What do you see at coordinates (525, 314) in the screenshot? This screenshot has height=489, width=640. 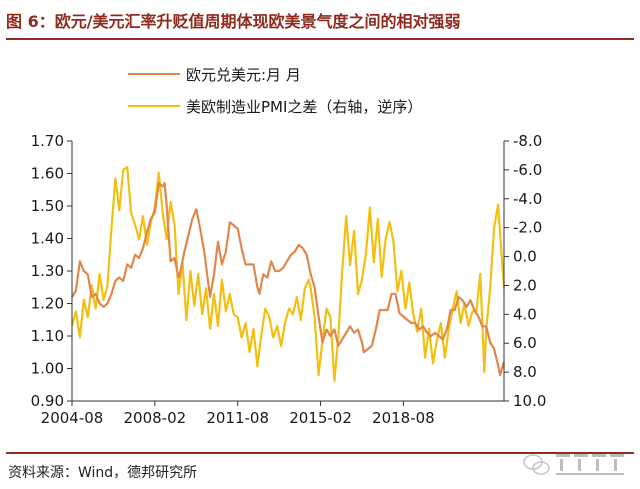 I see `right-tick-label: 4.0` at bounding box center [525, 314].